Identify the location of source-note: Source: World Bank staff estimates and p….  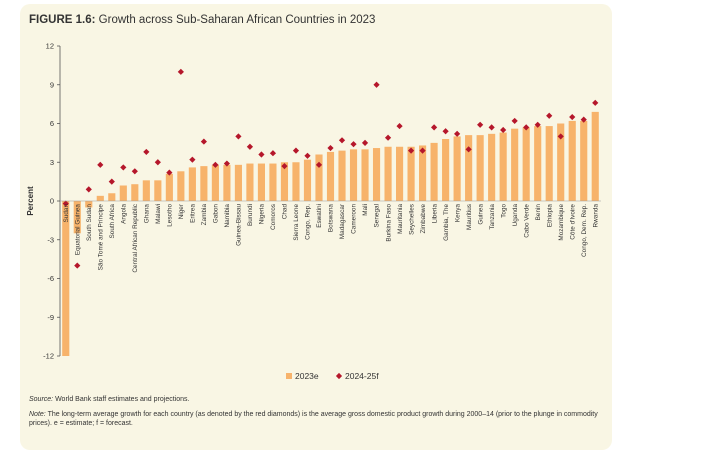
(109, 399).